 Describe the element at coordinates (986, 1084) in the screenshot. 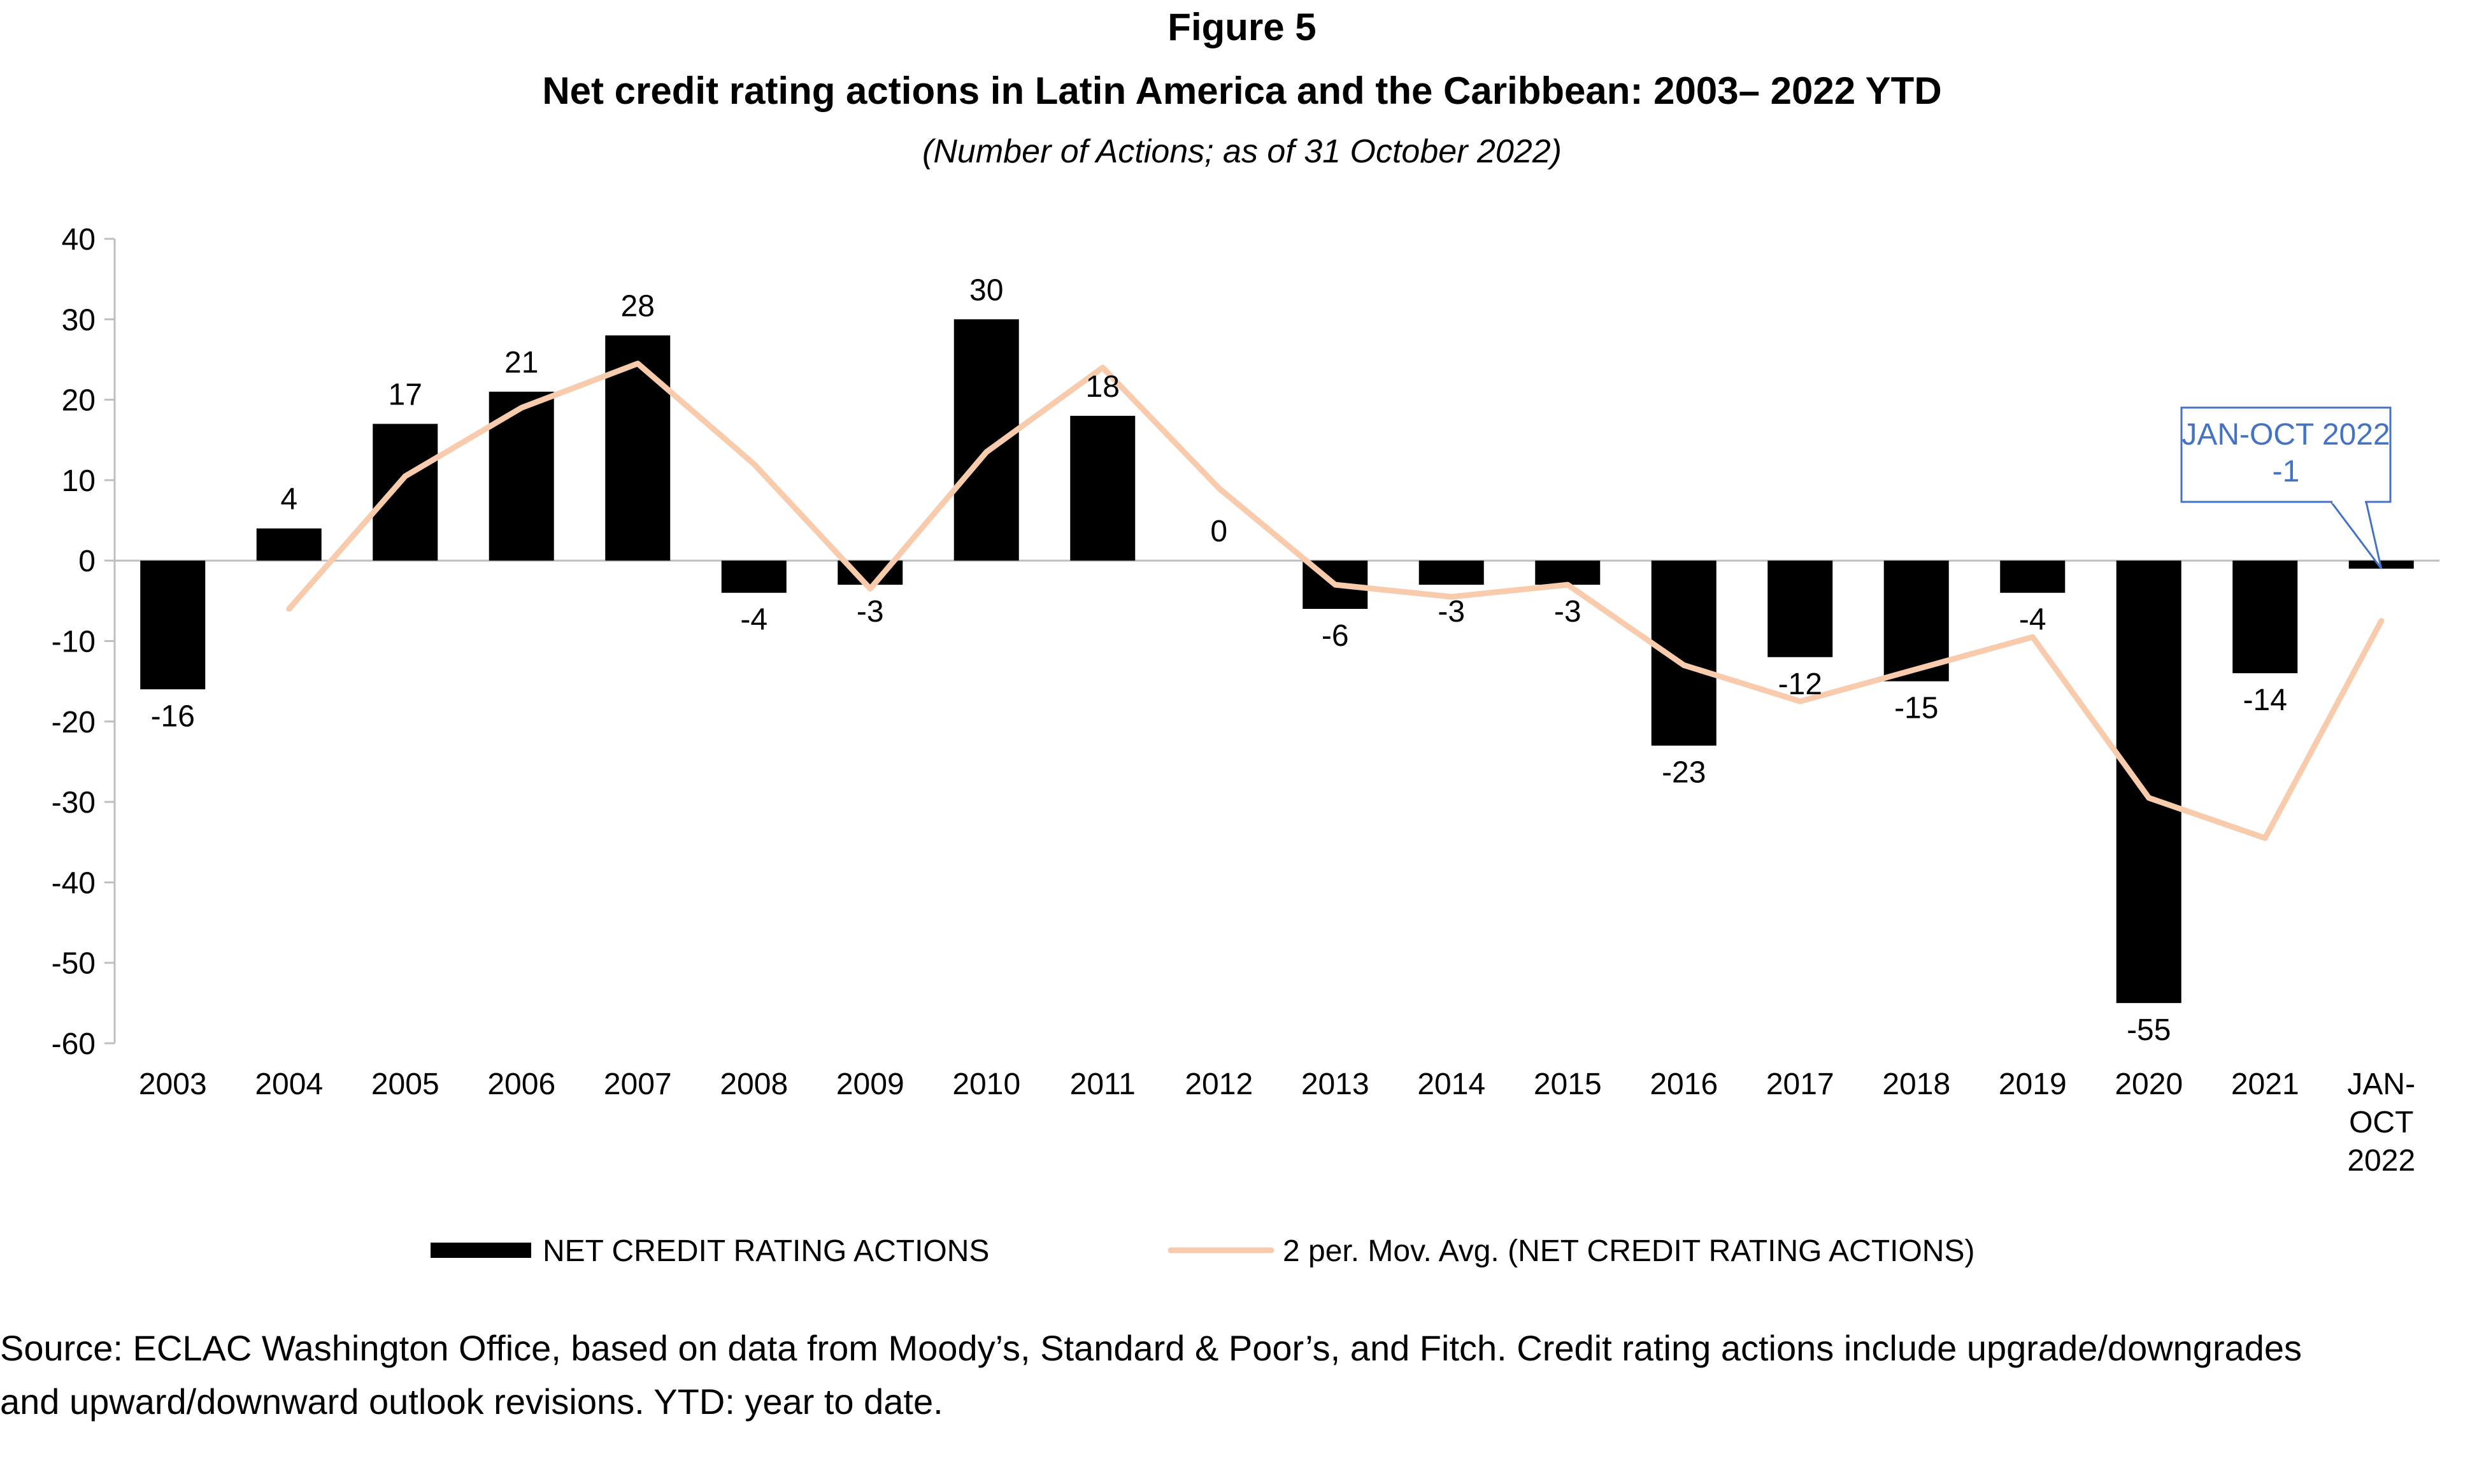

I see `x-tick-label: 2010` at that location.